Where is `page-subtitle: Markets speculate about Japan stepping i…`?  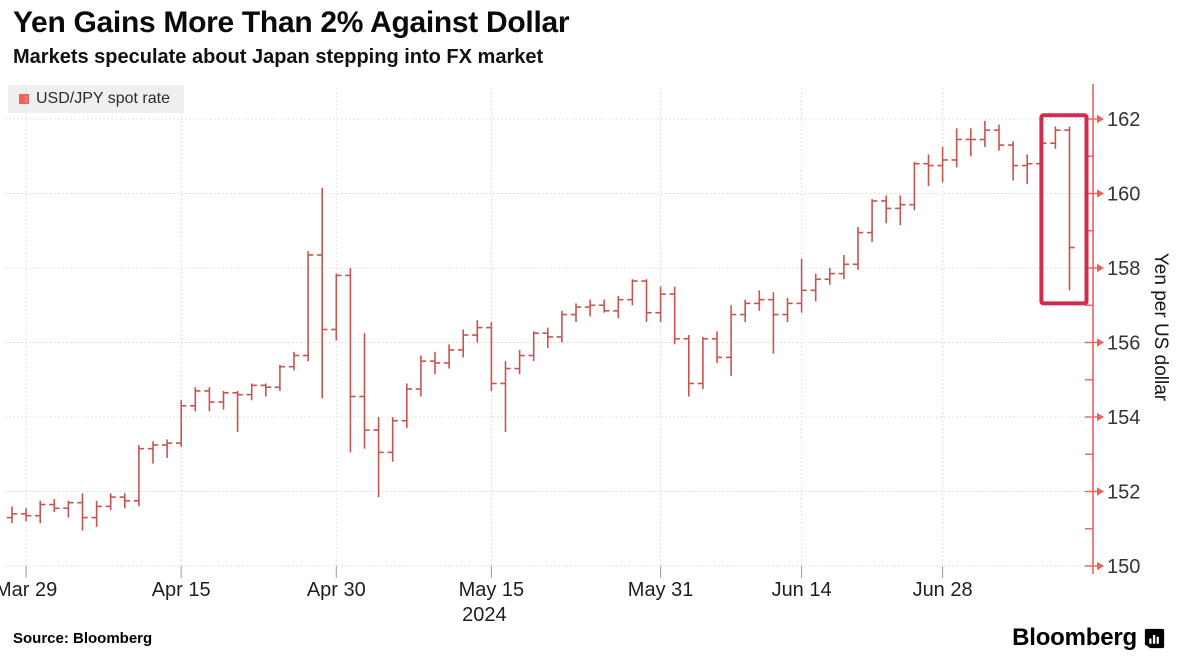
page-subtitle: Markets speculate about Japan stepping i… is located at coordinates (278, 57).